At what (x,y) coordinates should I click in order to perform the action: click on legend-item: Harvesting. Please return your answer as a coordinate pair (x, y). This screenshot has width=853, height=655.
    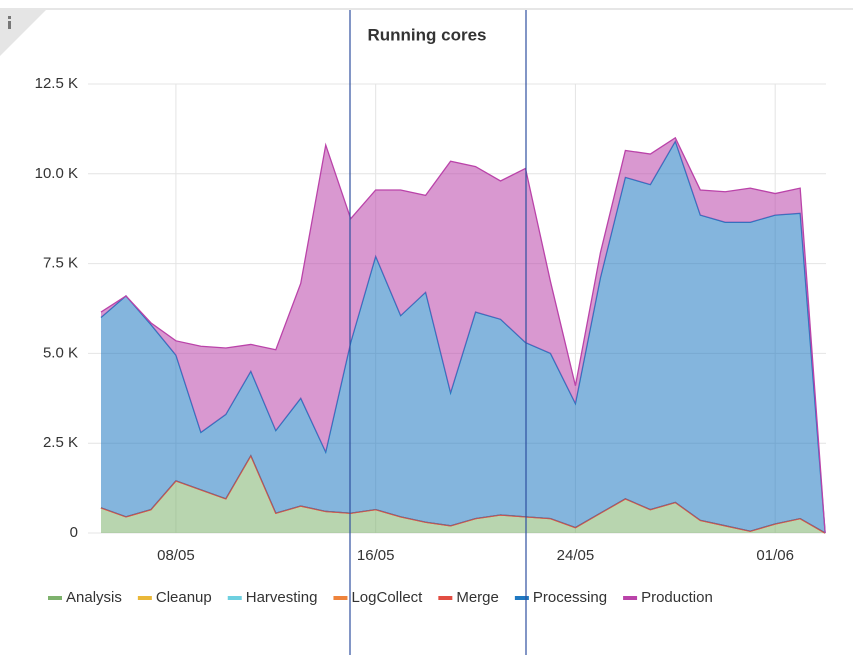
    Looking at the image, I should click on (272, 597).